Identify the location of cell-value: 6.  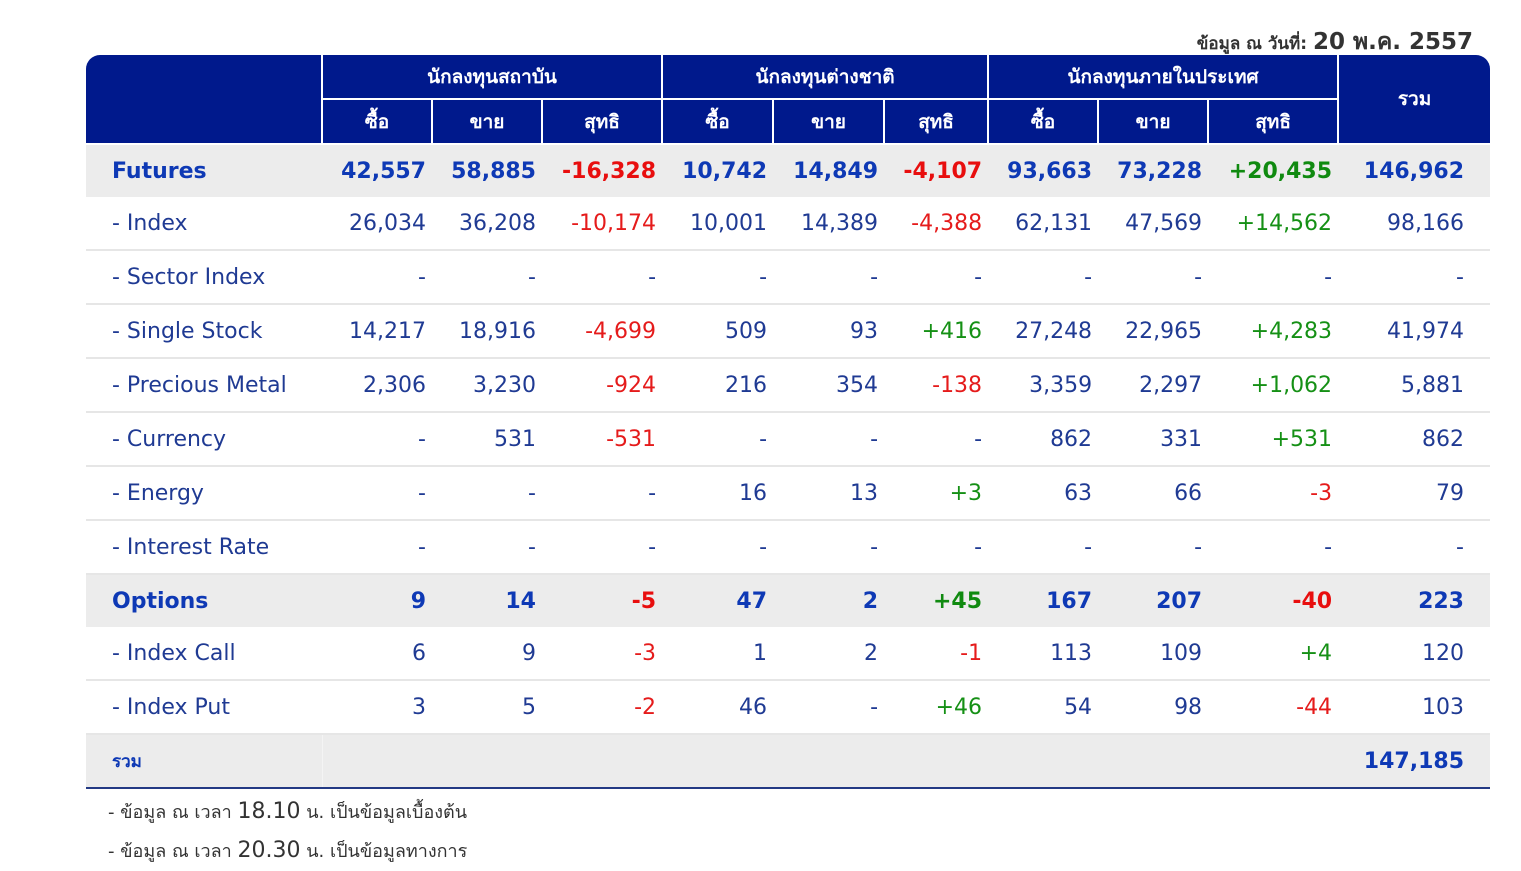
(377, 654).